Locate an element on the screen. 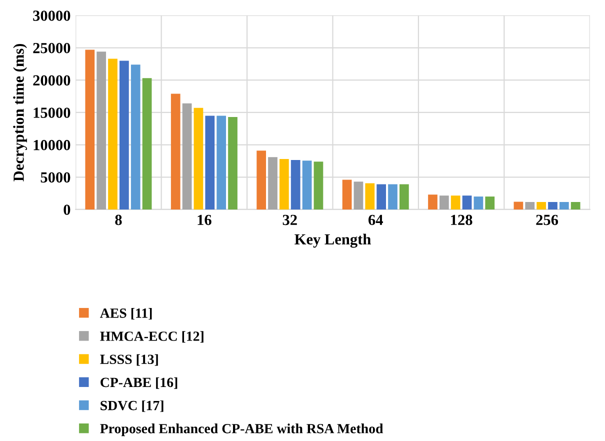 The height and width of the screenshot is (441, 605). y-tick-label: 25000 is located at coordinates (51, 48).